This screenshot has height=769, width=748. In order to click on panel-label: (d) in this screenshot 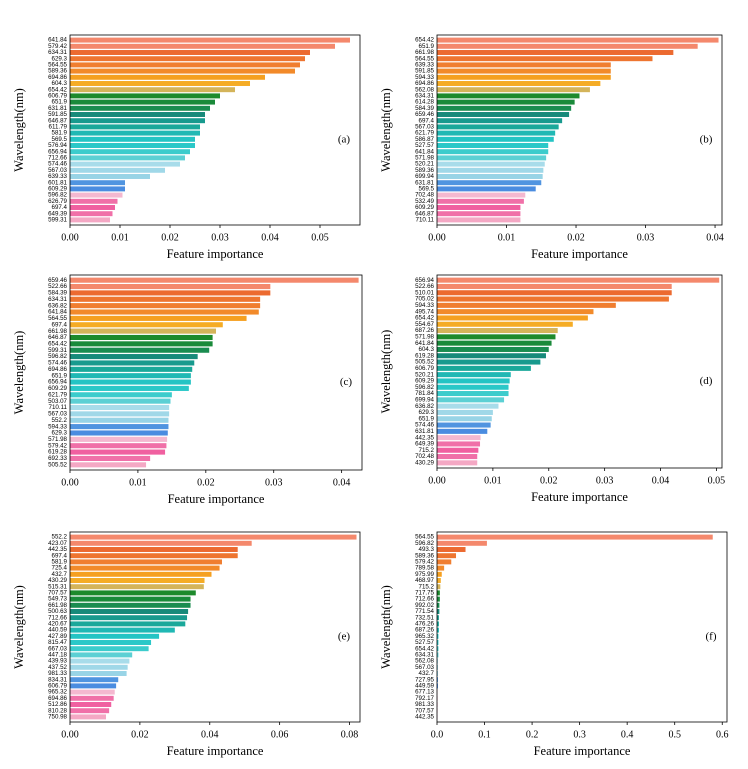, I will do `click(706, 381)`.